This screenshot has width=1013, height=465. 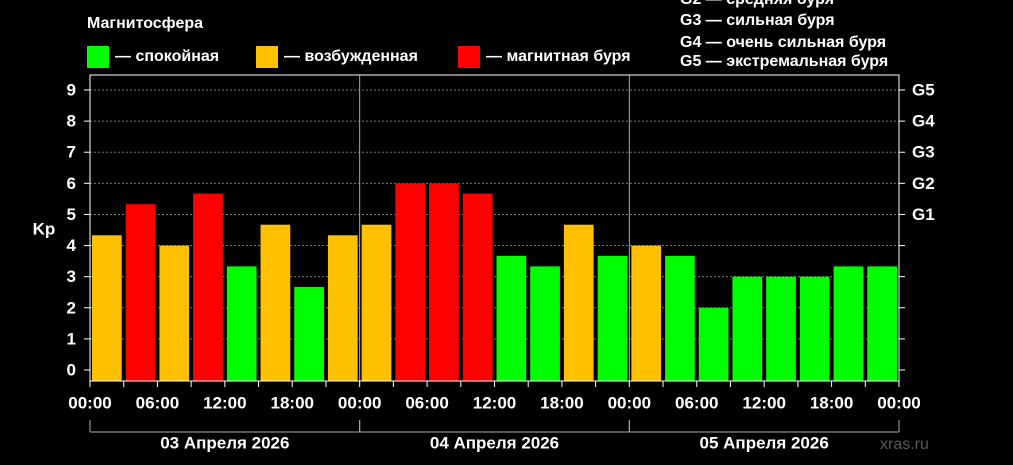 What do you see at coordinates (757, 4) in the screenshot?
I see `g-legend-g2: G2 — средняя буря` at bounding box center [757, 4].